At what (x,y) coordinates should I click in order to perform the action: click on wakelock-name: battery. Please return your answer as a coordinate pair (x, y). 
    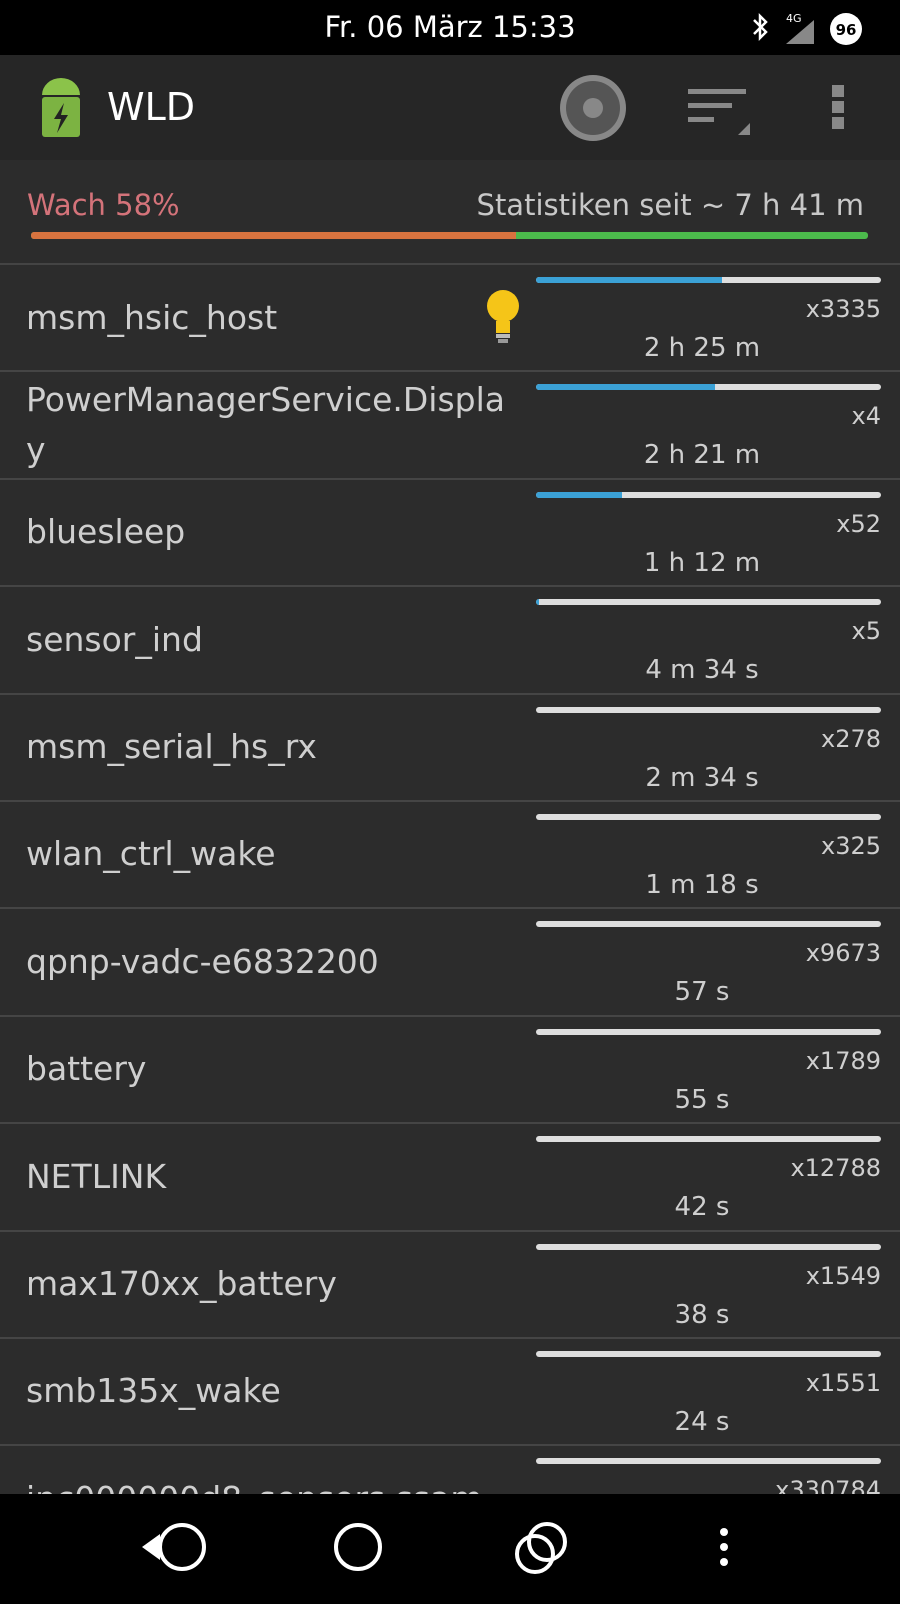
    Looking at the image, I should click on (86, 1069).